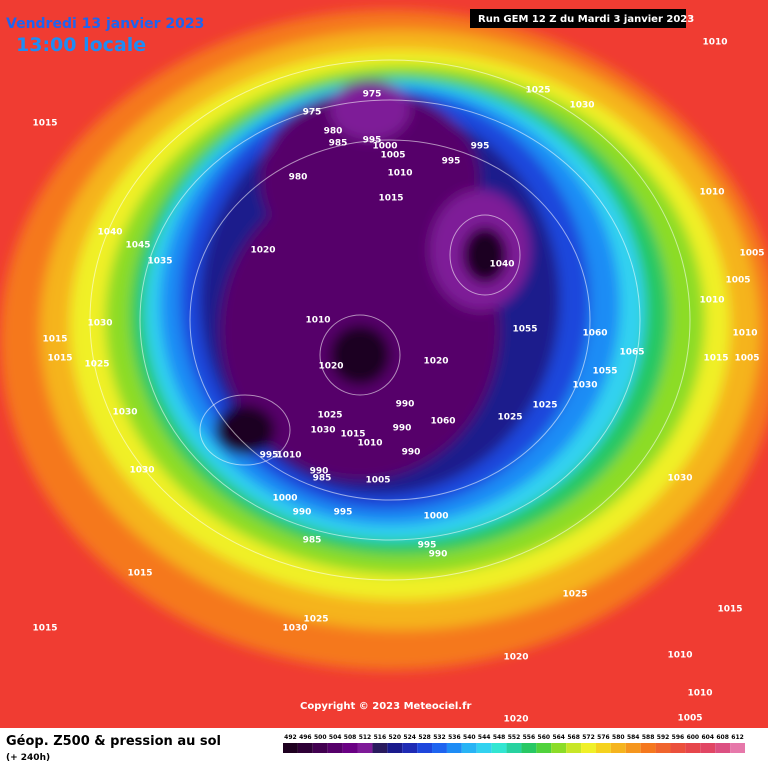 The image size is (768, 772). Describe the element at coordinates (380, 737) in the screenshot. I see `legend-label: 516` at that location.